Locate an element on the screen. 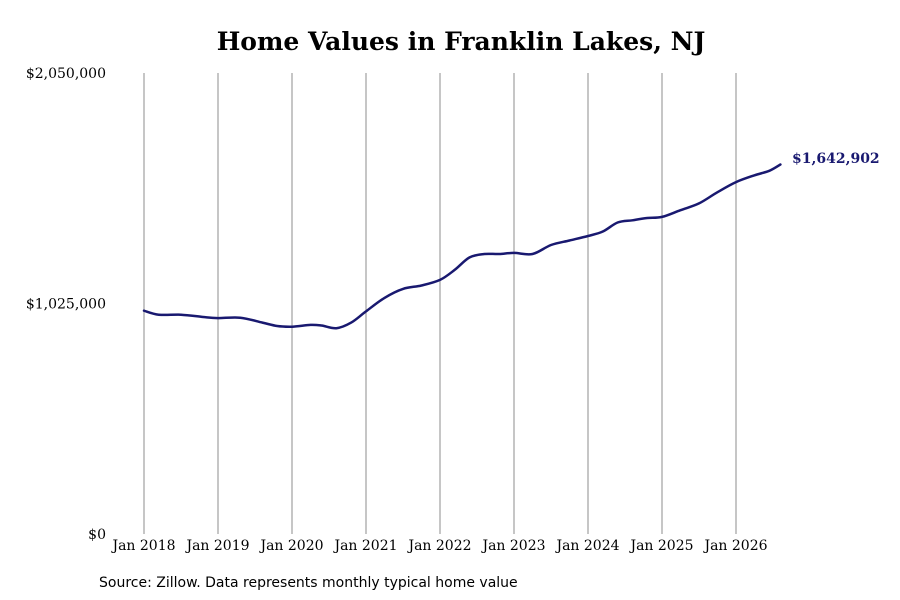 The height and width of the screenshot is (600, 900). chart-title: Home Values in Franklin Lakes, NJ is located at coordinates (461, 41).